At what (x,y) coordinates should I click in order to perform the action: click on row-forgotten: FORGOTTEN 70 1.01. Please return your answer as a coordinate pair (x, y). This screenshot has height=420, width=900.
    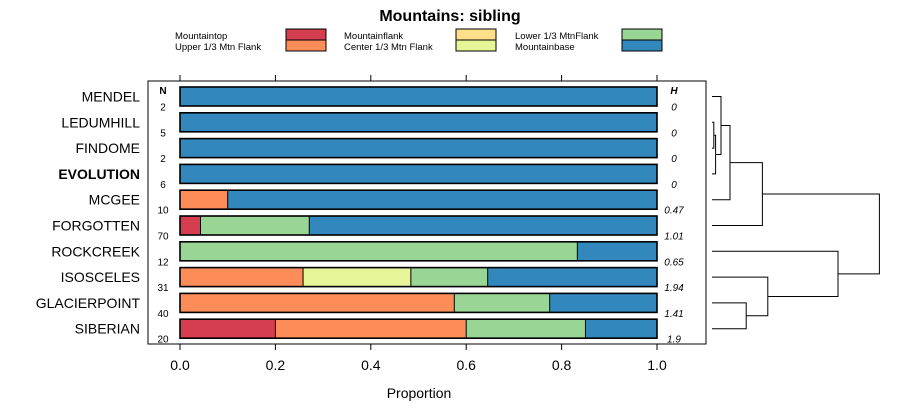
    Looking at the image, I should click on (368, 229).